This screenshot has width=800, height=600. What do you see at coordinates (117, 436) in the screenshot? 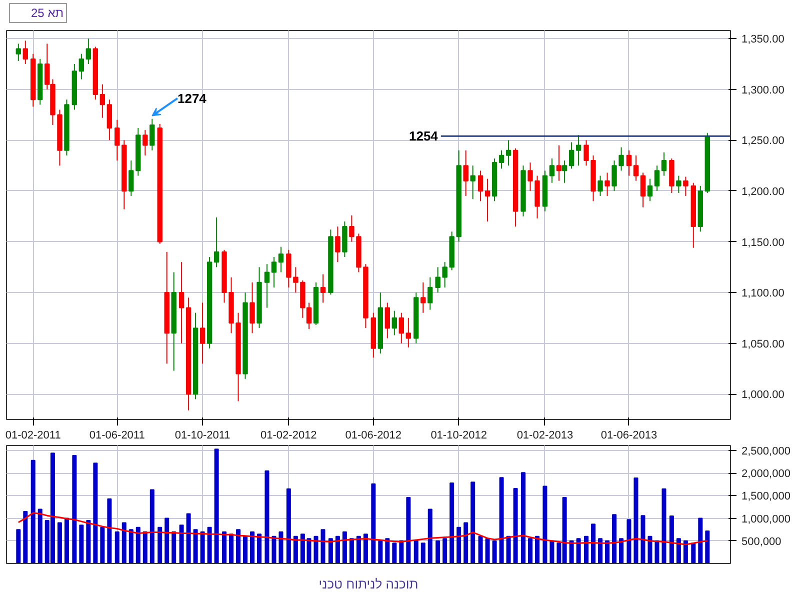
I see `x-tick-label: 01-06-2011` at bounding box center [117, 436].